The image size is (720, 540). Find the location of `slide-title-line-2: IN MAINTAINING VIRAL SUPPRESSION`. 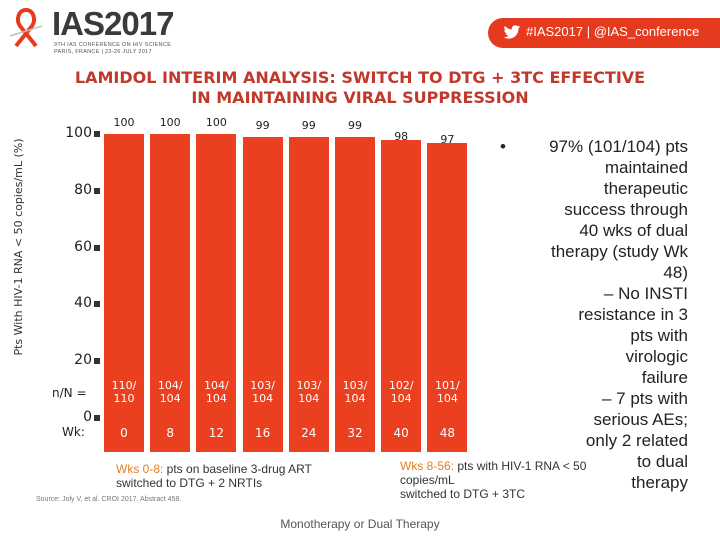

slide-title-line-2: IN MAINTAINING VIRAL SUPPRESSION is located at coordinates (360, 97).